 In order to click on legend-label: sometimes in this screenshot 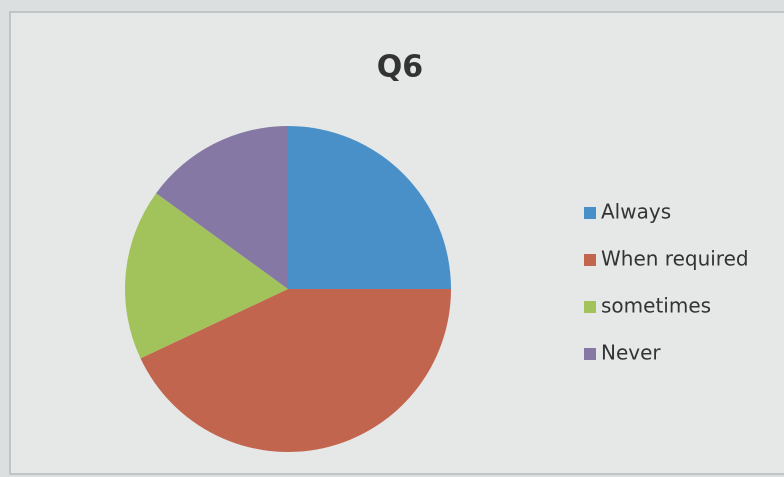, I will do `click(656, 306)`.